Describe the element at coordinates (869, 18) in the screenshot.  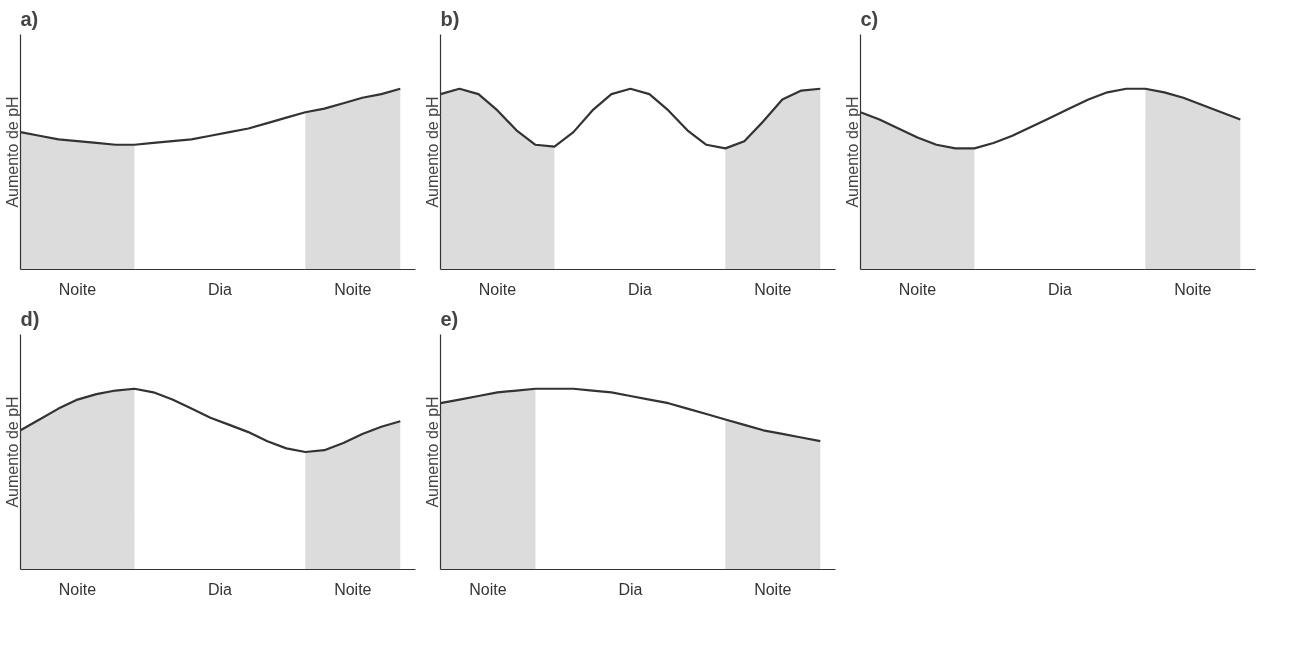
I see `chart-title: c)` at that location.